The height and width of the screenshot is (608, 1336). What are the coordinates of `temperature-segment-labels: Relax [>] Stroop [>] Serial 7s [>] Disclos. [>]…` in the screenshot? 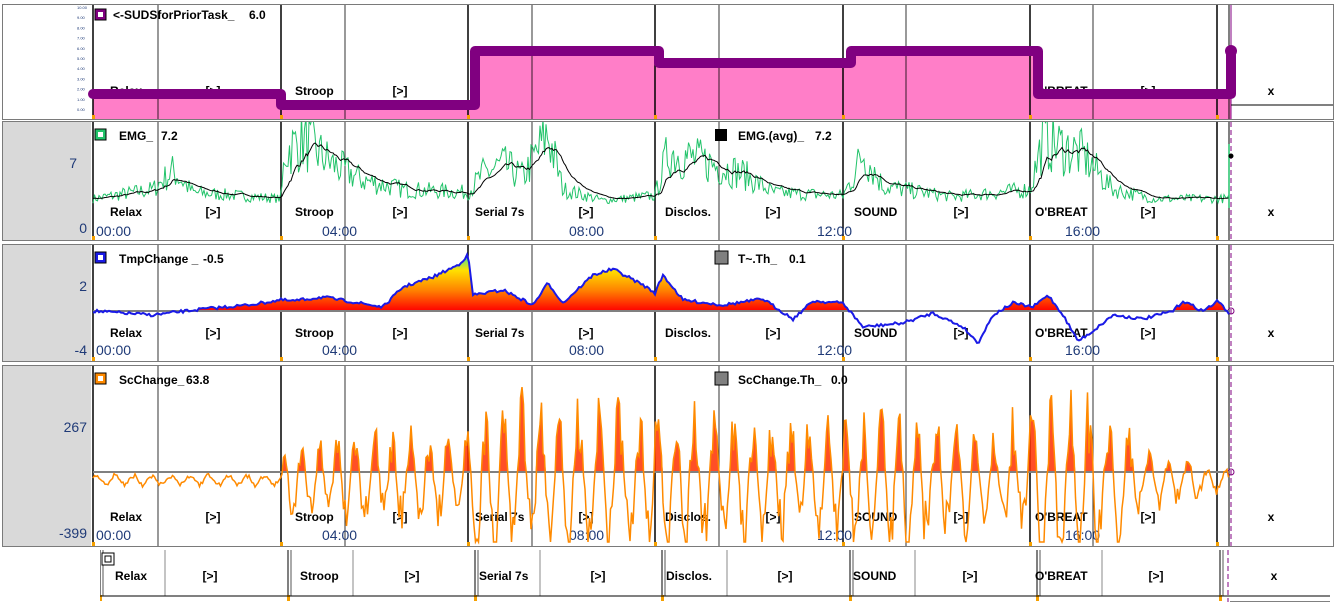 It's located at (692, 333).